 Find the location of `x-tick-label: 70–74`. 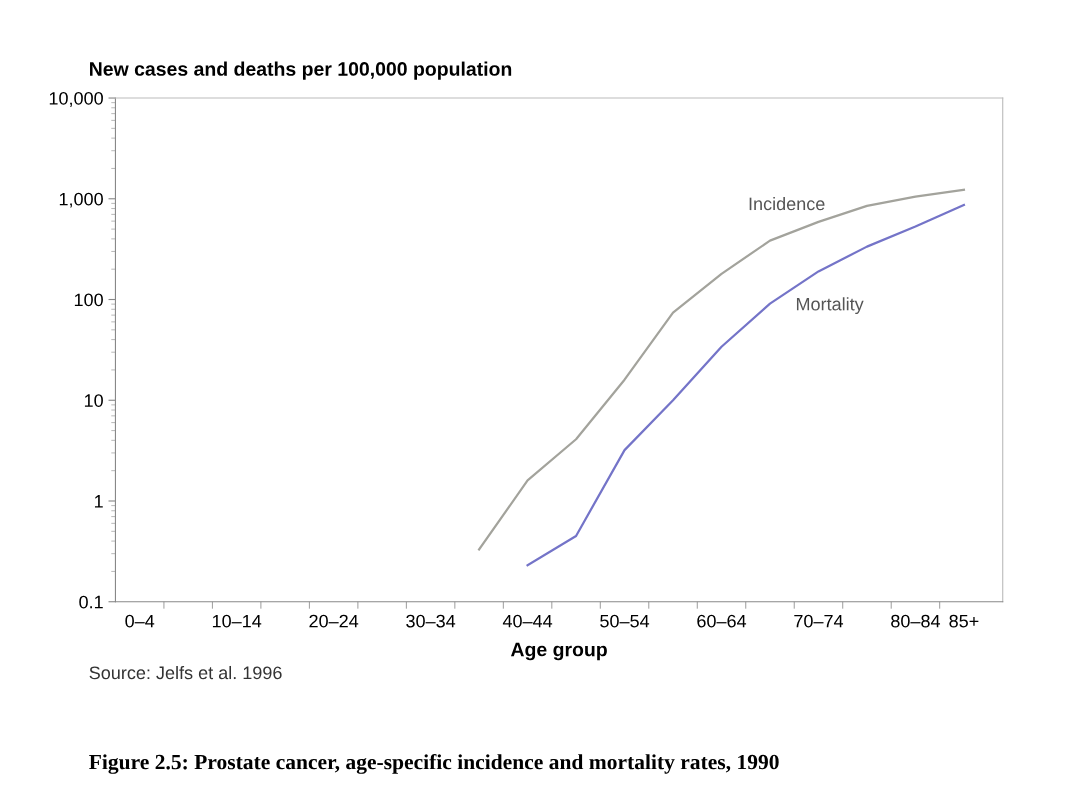

x-tick-label: 70–74 is located at coordinates (819, 621).